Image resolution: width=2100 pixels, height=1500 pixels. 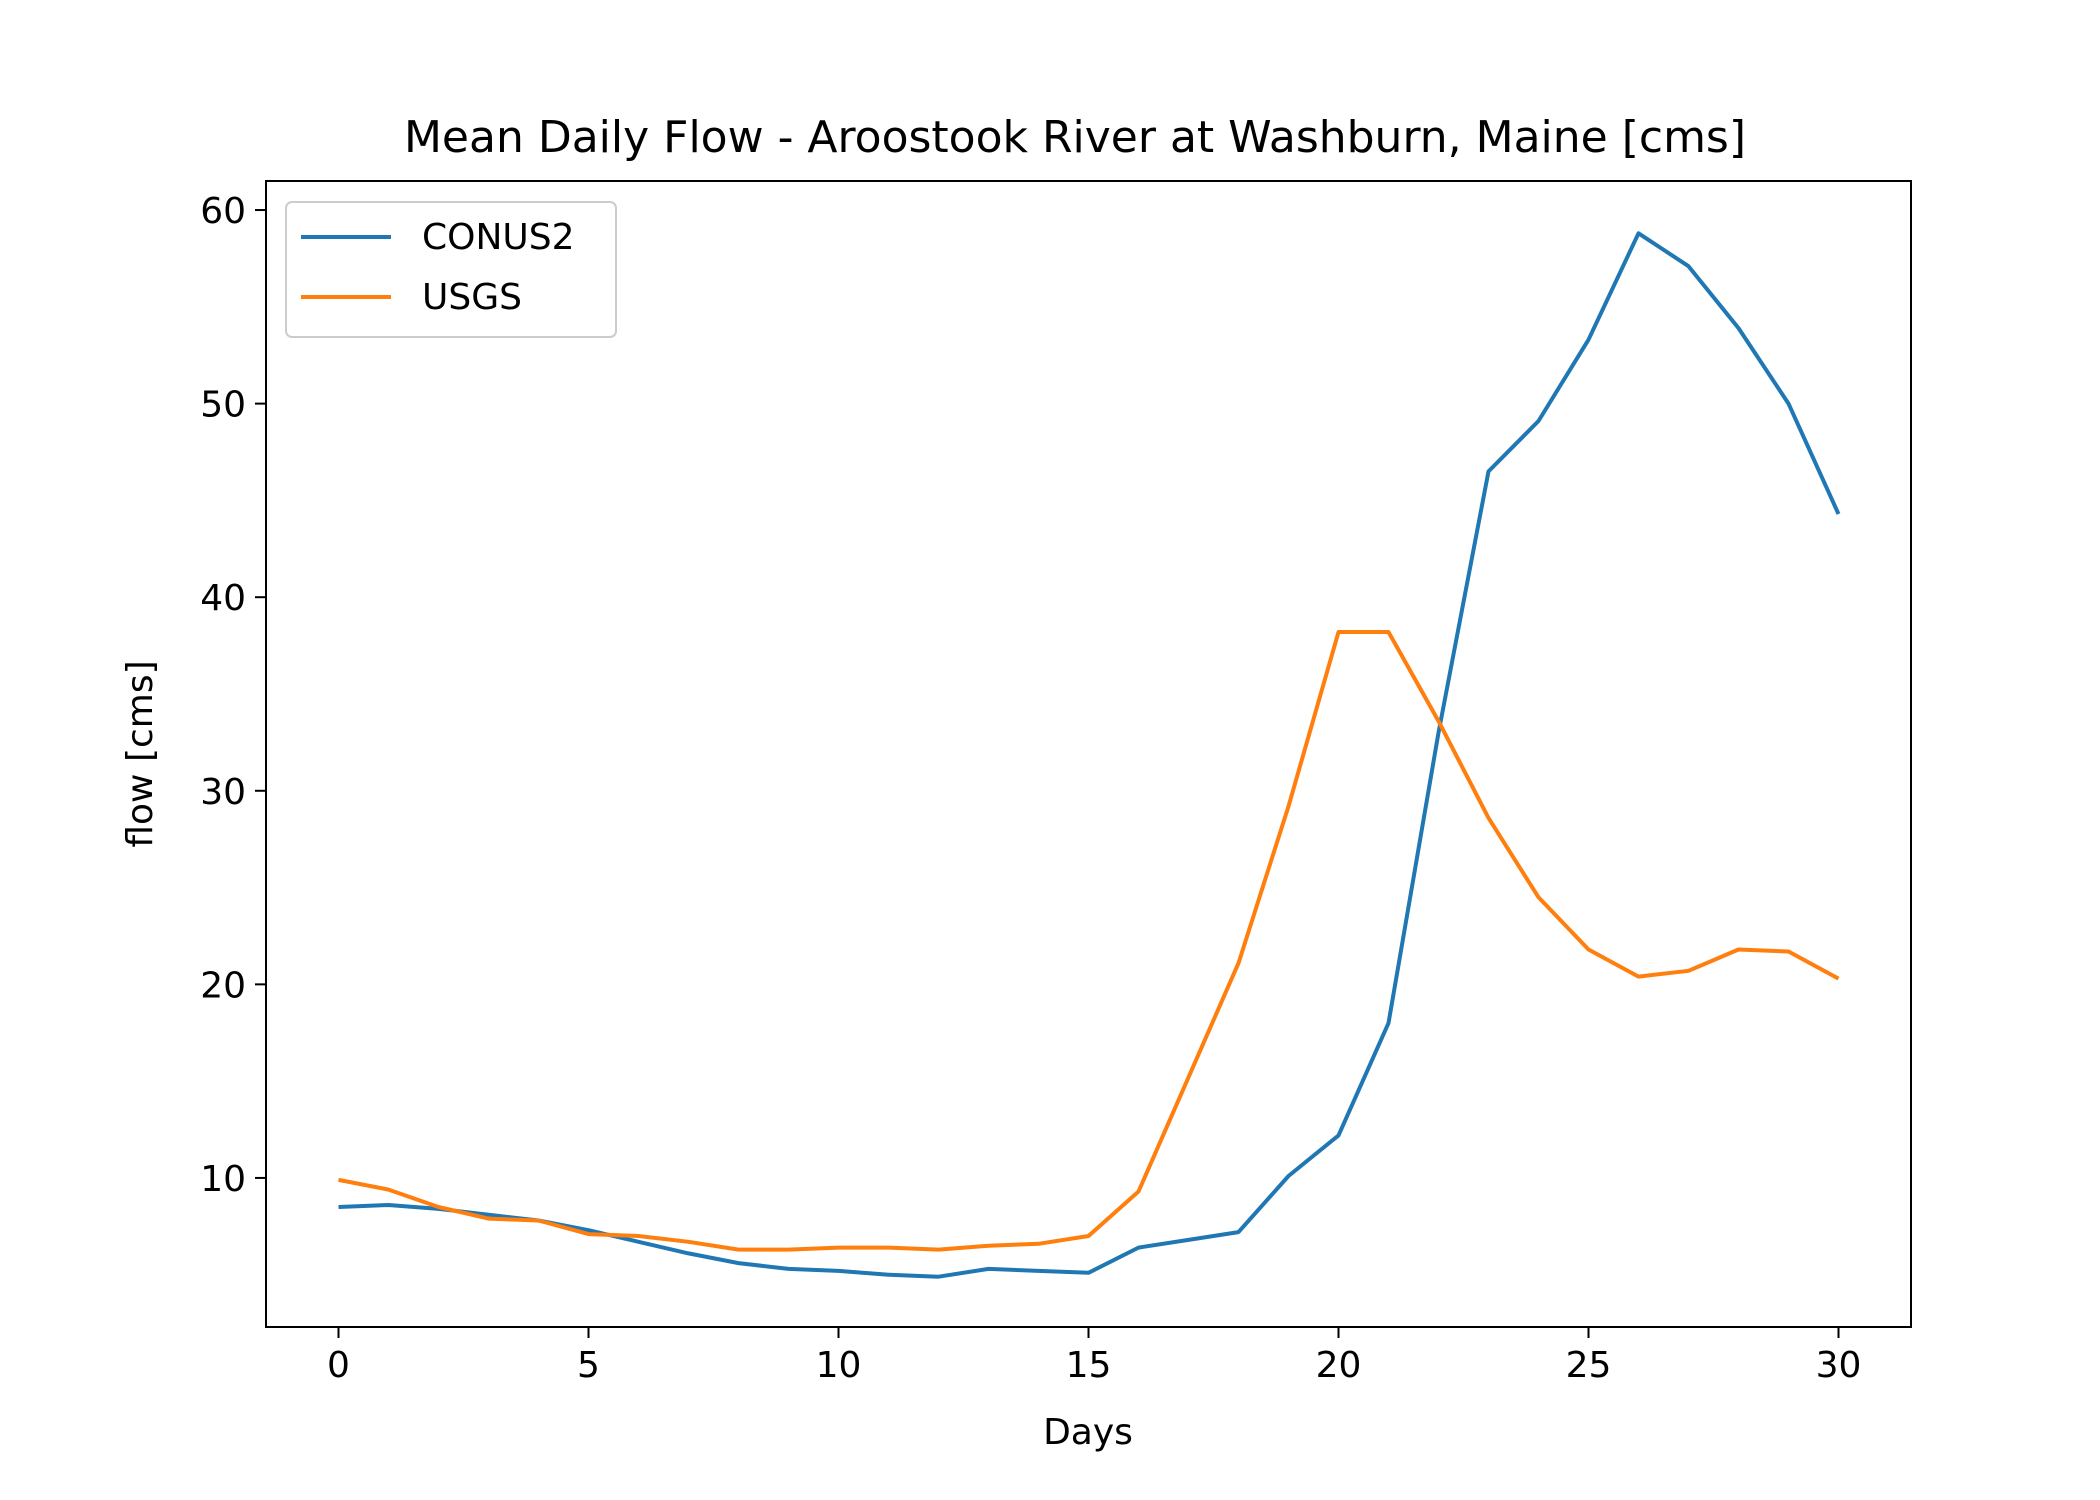 What do you see at coordinates (839, 1365) in the screenshot?
I see `x-tick-label: 10` at bounding box center [839, 1365].